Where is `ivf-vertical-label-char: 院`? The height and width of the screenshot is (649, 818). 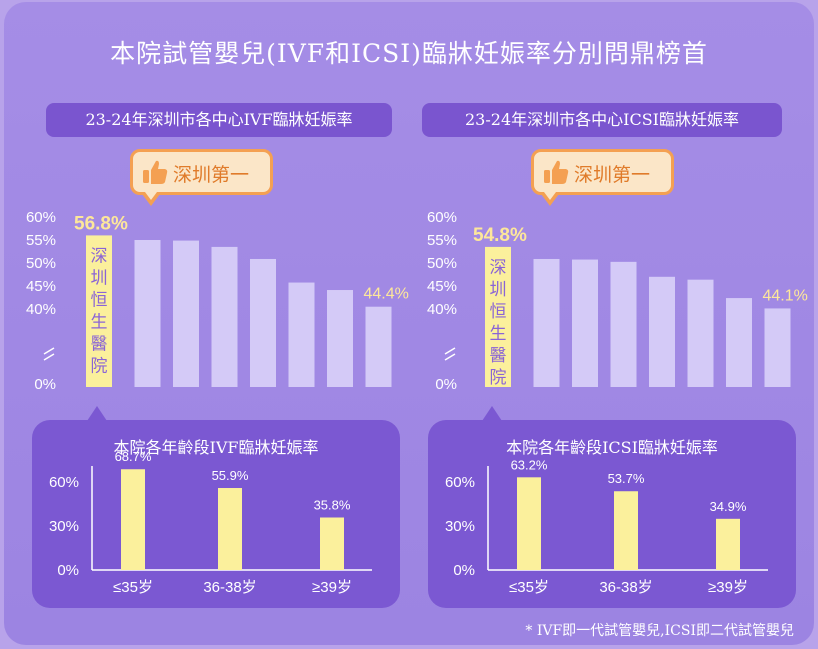
ivf-vertical-label-char: 院 is located at coordinates (99, 366).